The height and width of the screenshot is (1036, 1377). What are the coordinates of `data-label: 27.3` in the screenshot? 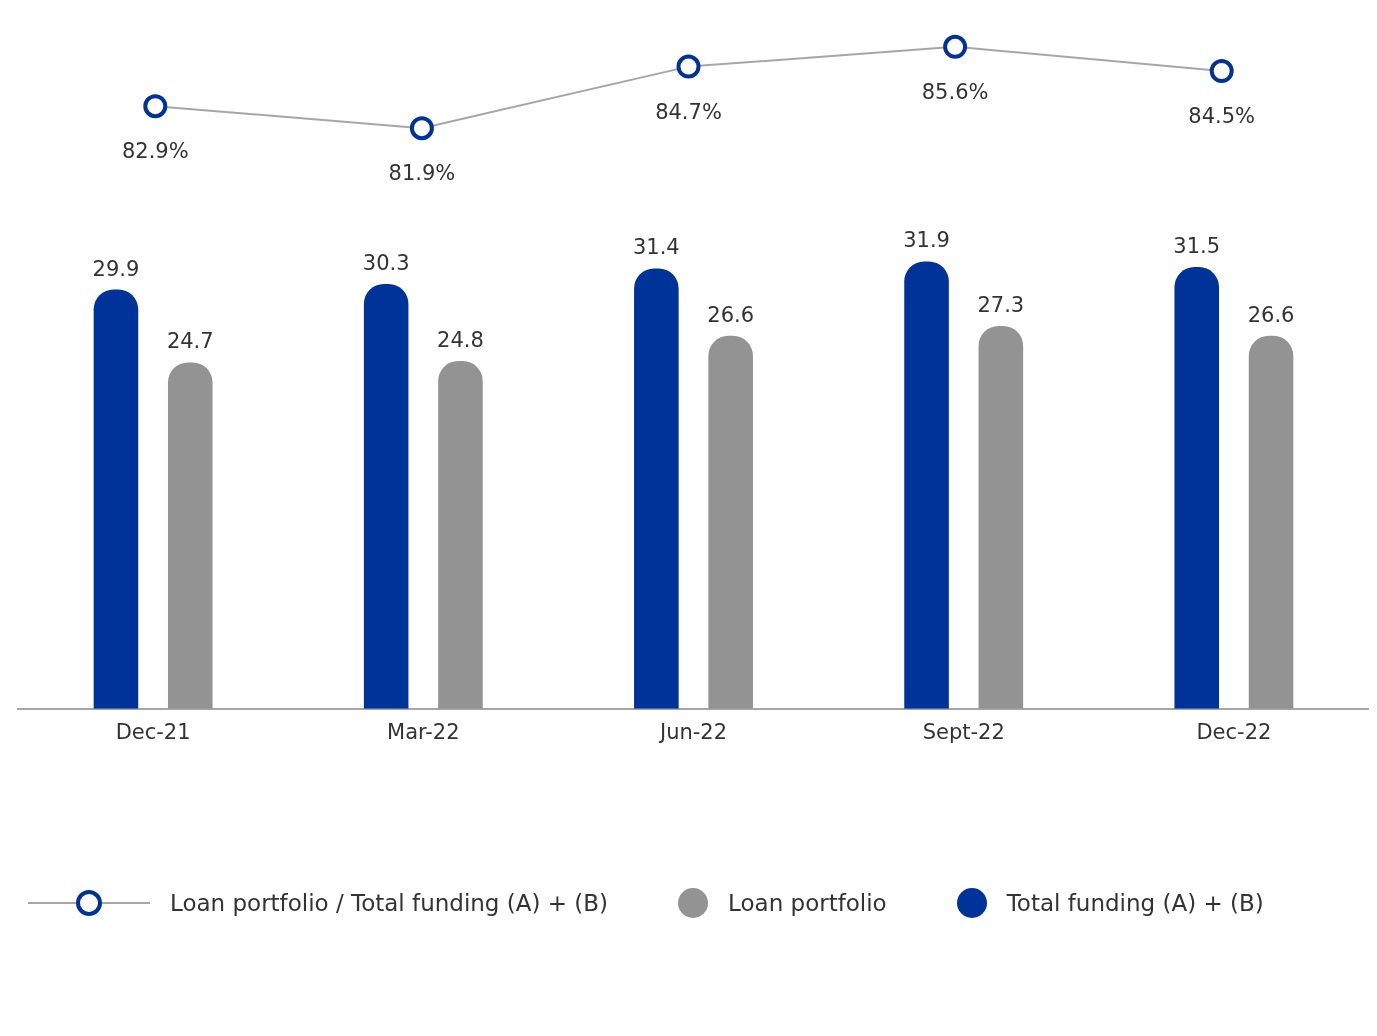 It's located at (1001, 304).